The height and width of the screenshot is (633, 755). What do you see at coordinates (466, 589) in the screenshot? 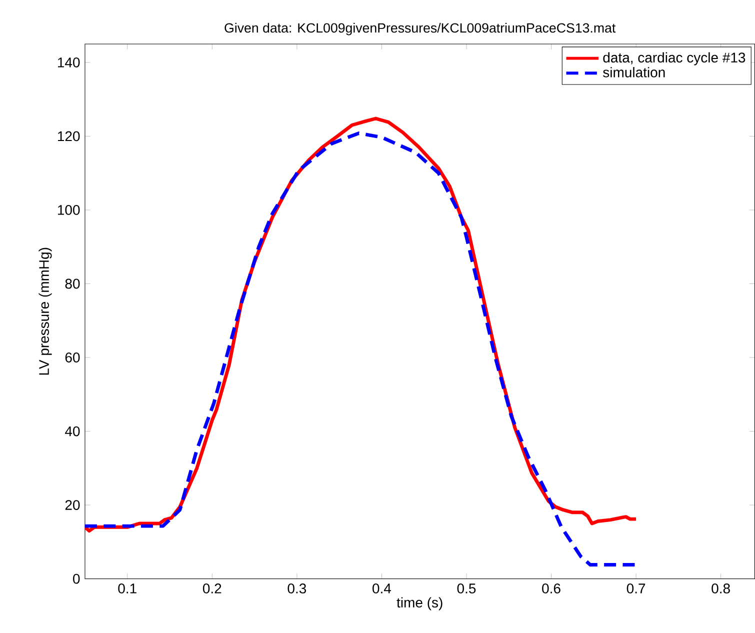
I see `x-tick-label: 0.5` at bounding box center [466, 589].